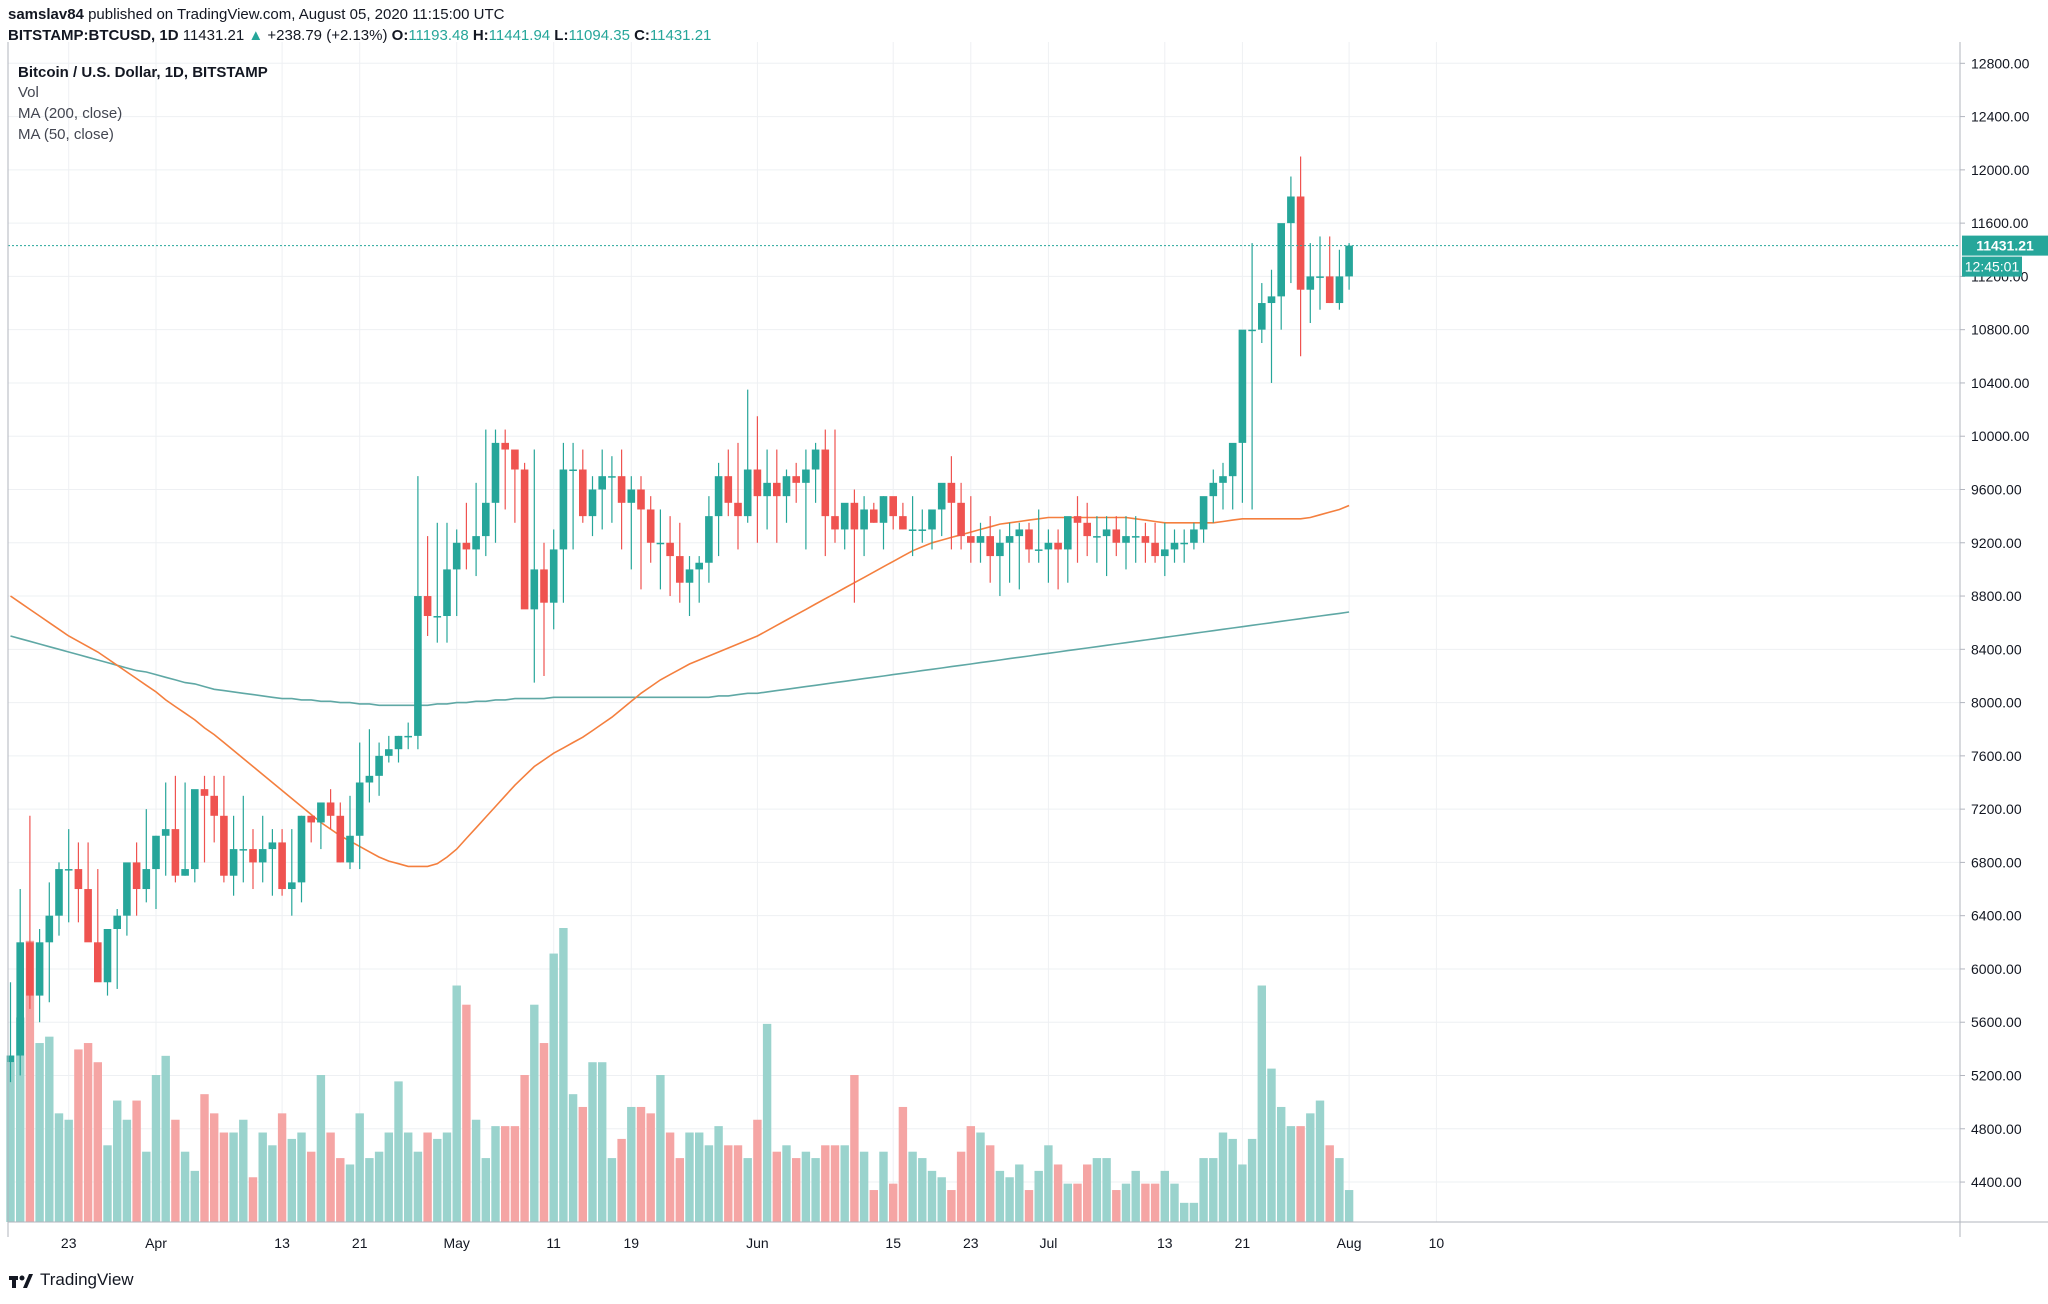 The width and height of the screenshot is (2048, 1304). What do you see at coordinates (561, 35) in the screenshot?
I see `low-label: L:` at bounding box center [561, 35].